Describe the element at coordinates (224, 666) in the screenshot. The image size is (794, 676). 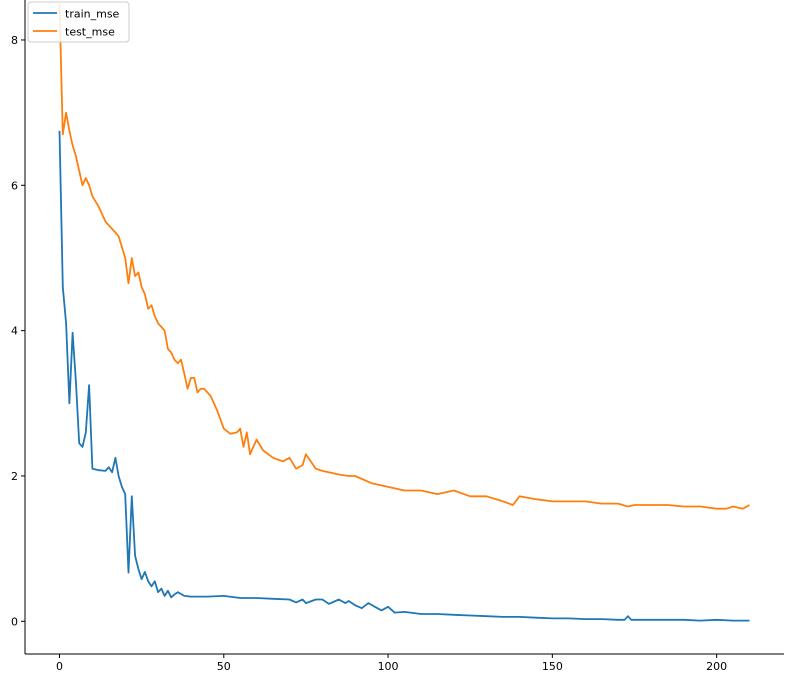
I see `x-tick-label: 50` at that location.